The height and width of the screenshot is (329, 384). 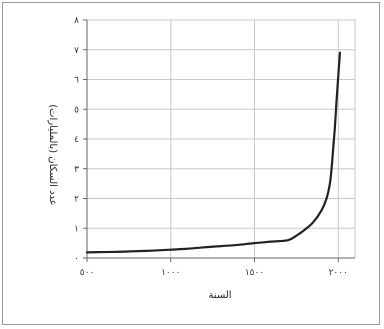 I want to click on y-tick-label: ١, so click(x=76, y=229).